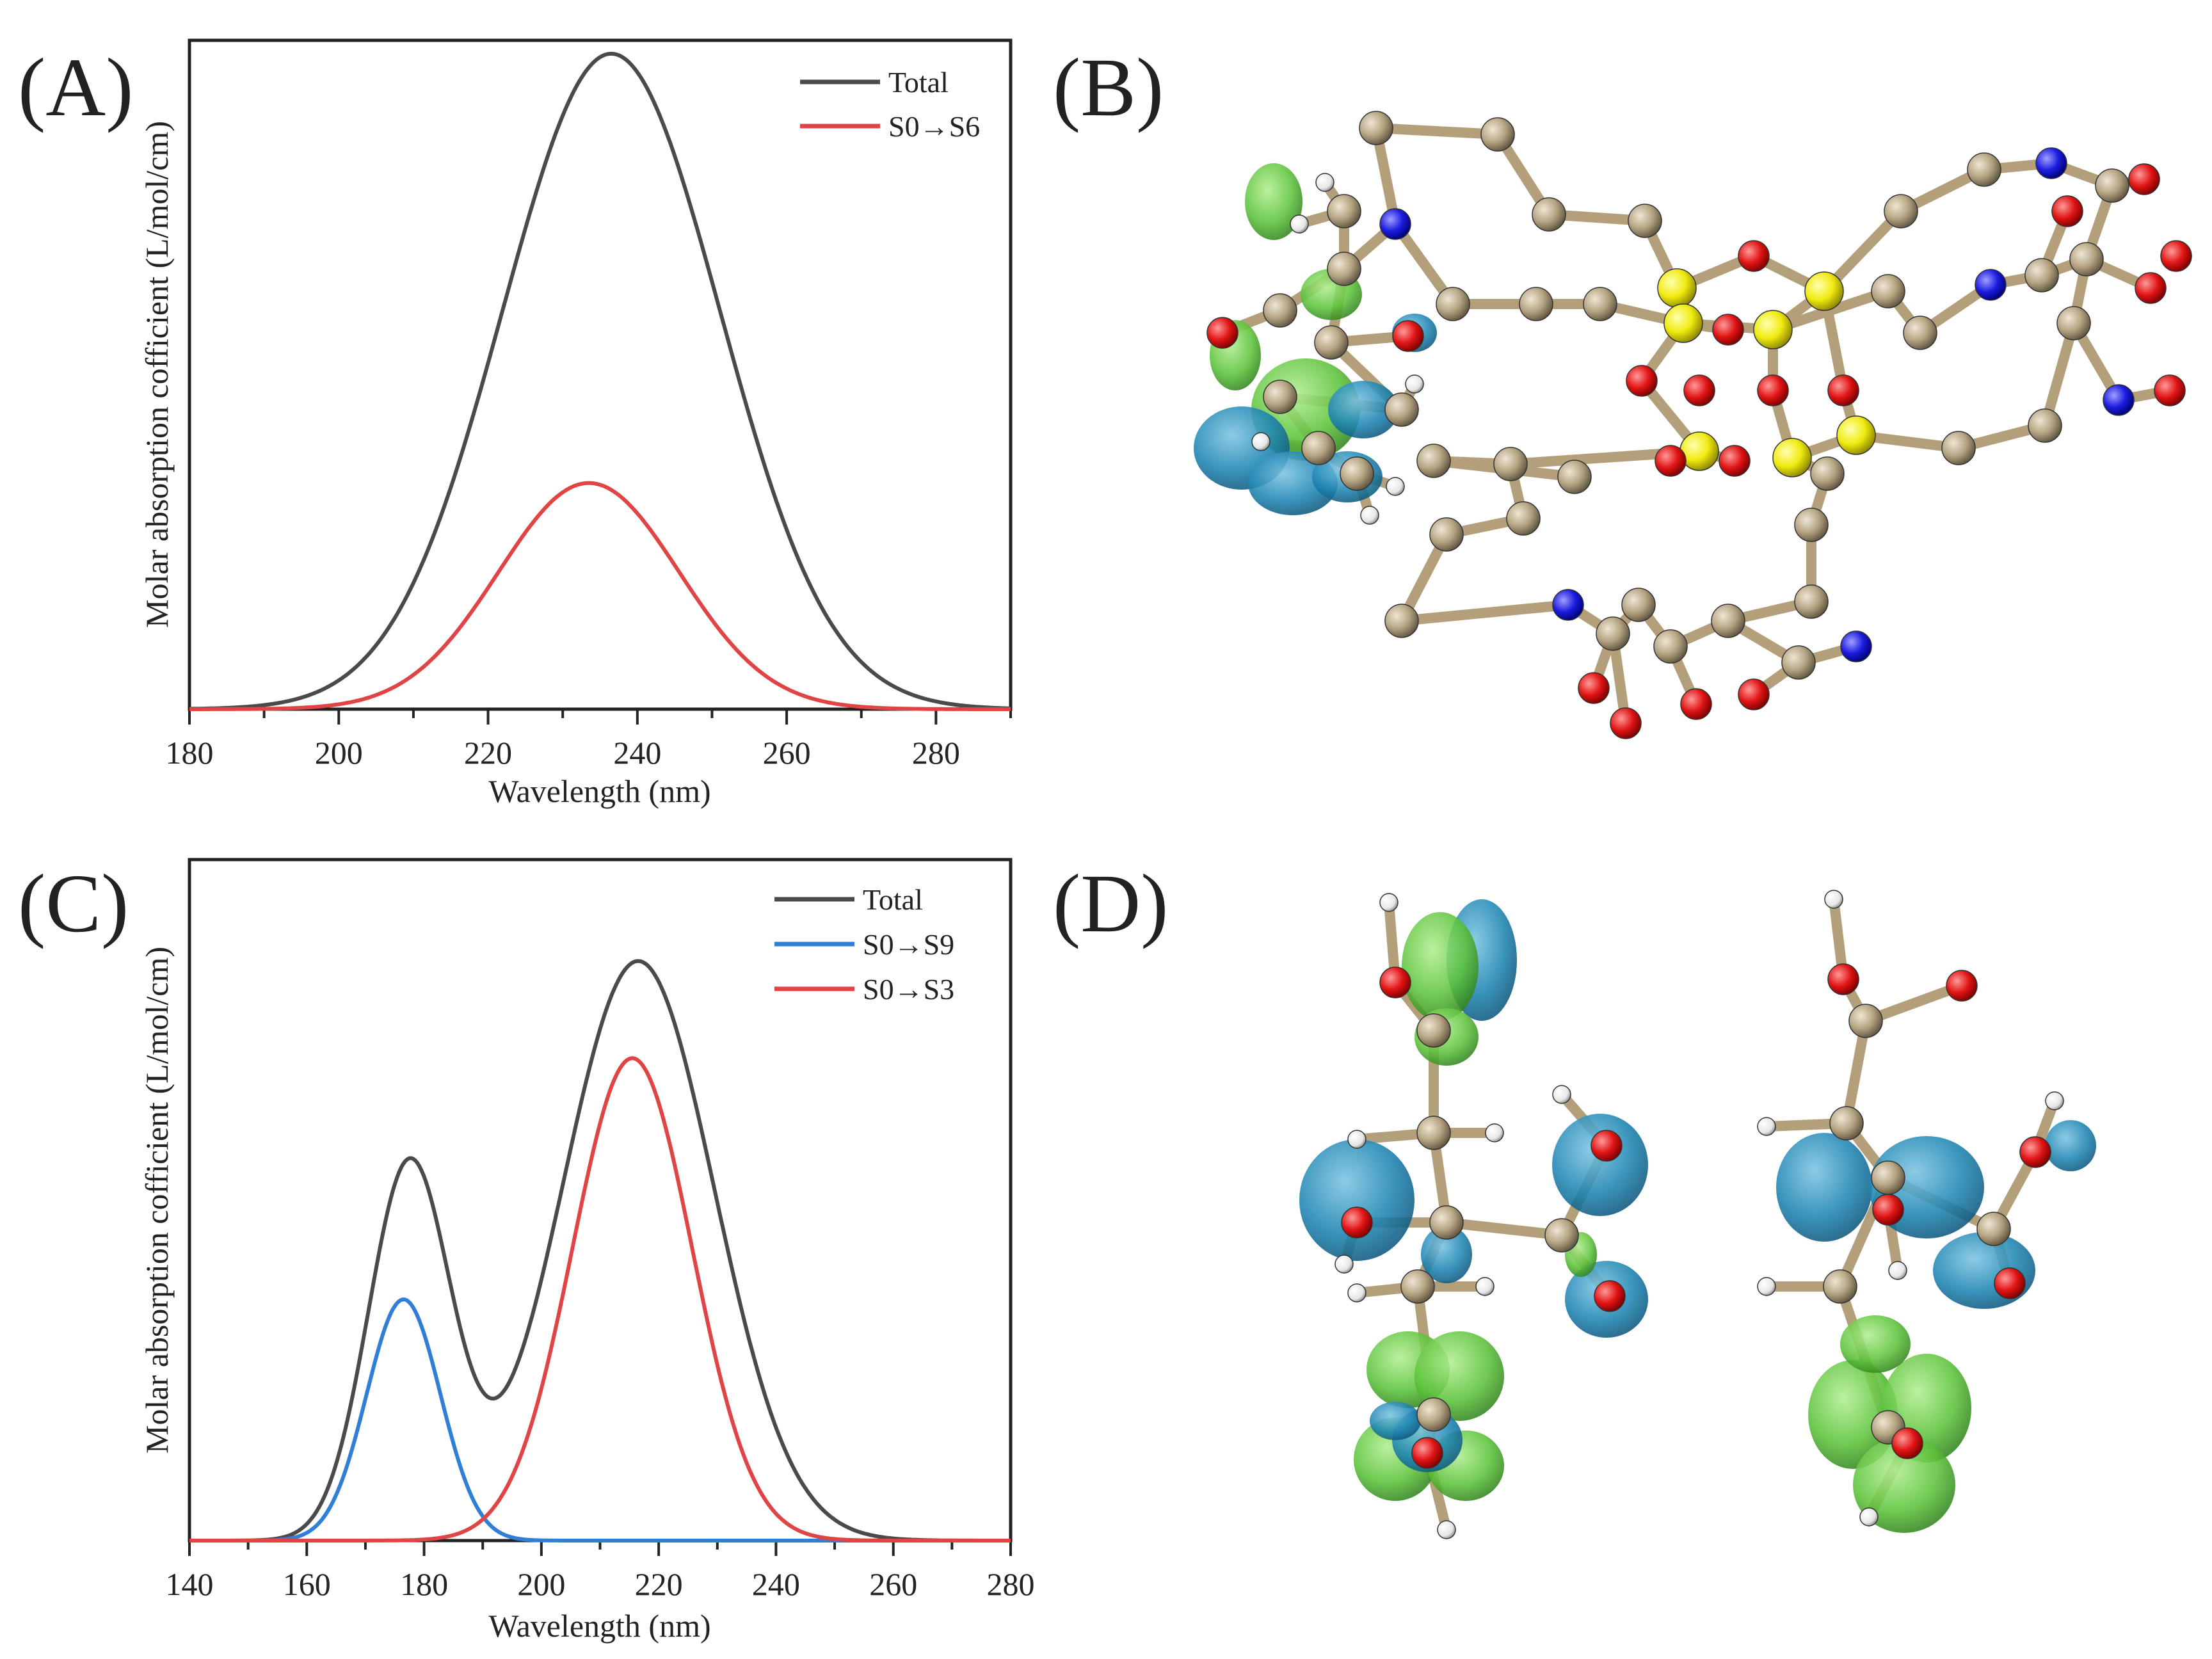 The width and height of the screenshot is (2212, 1659). I want to click on chart-a-tick-label-280: 280, so click(936, 753).